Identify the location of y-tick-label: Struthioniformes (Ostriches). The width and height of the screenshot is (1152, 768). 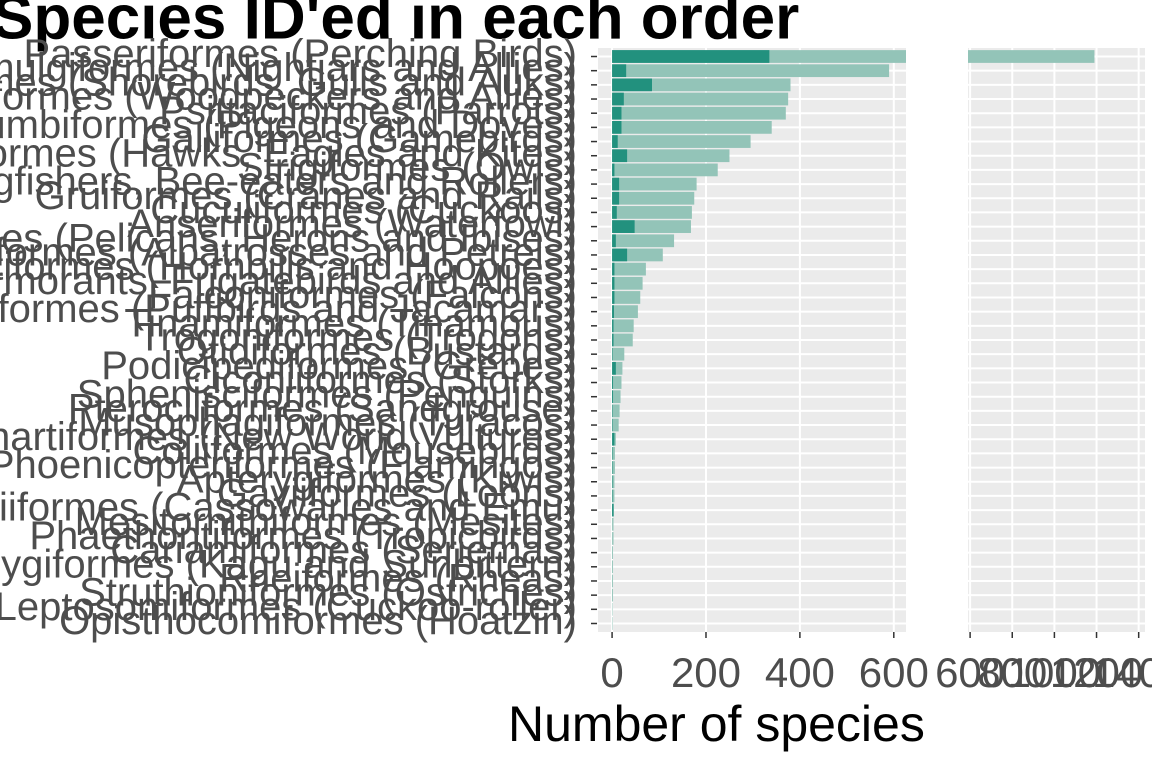
(328, 593).